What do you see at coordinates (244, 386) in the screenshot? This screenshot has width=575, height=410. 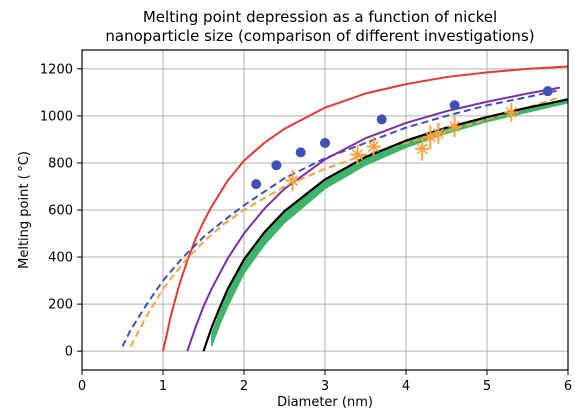 I see `x-tick-label: 2` at bounding box center [244, 386].